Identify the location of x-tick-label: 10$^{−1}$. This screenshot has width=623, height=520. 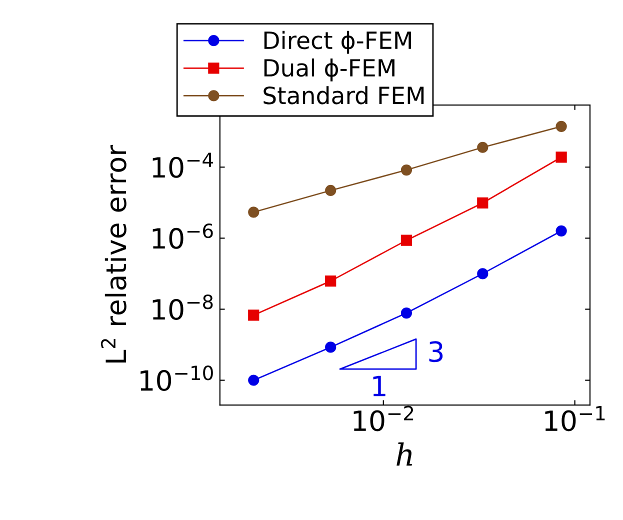
(575, 419).